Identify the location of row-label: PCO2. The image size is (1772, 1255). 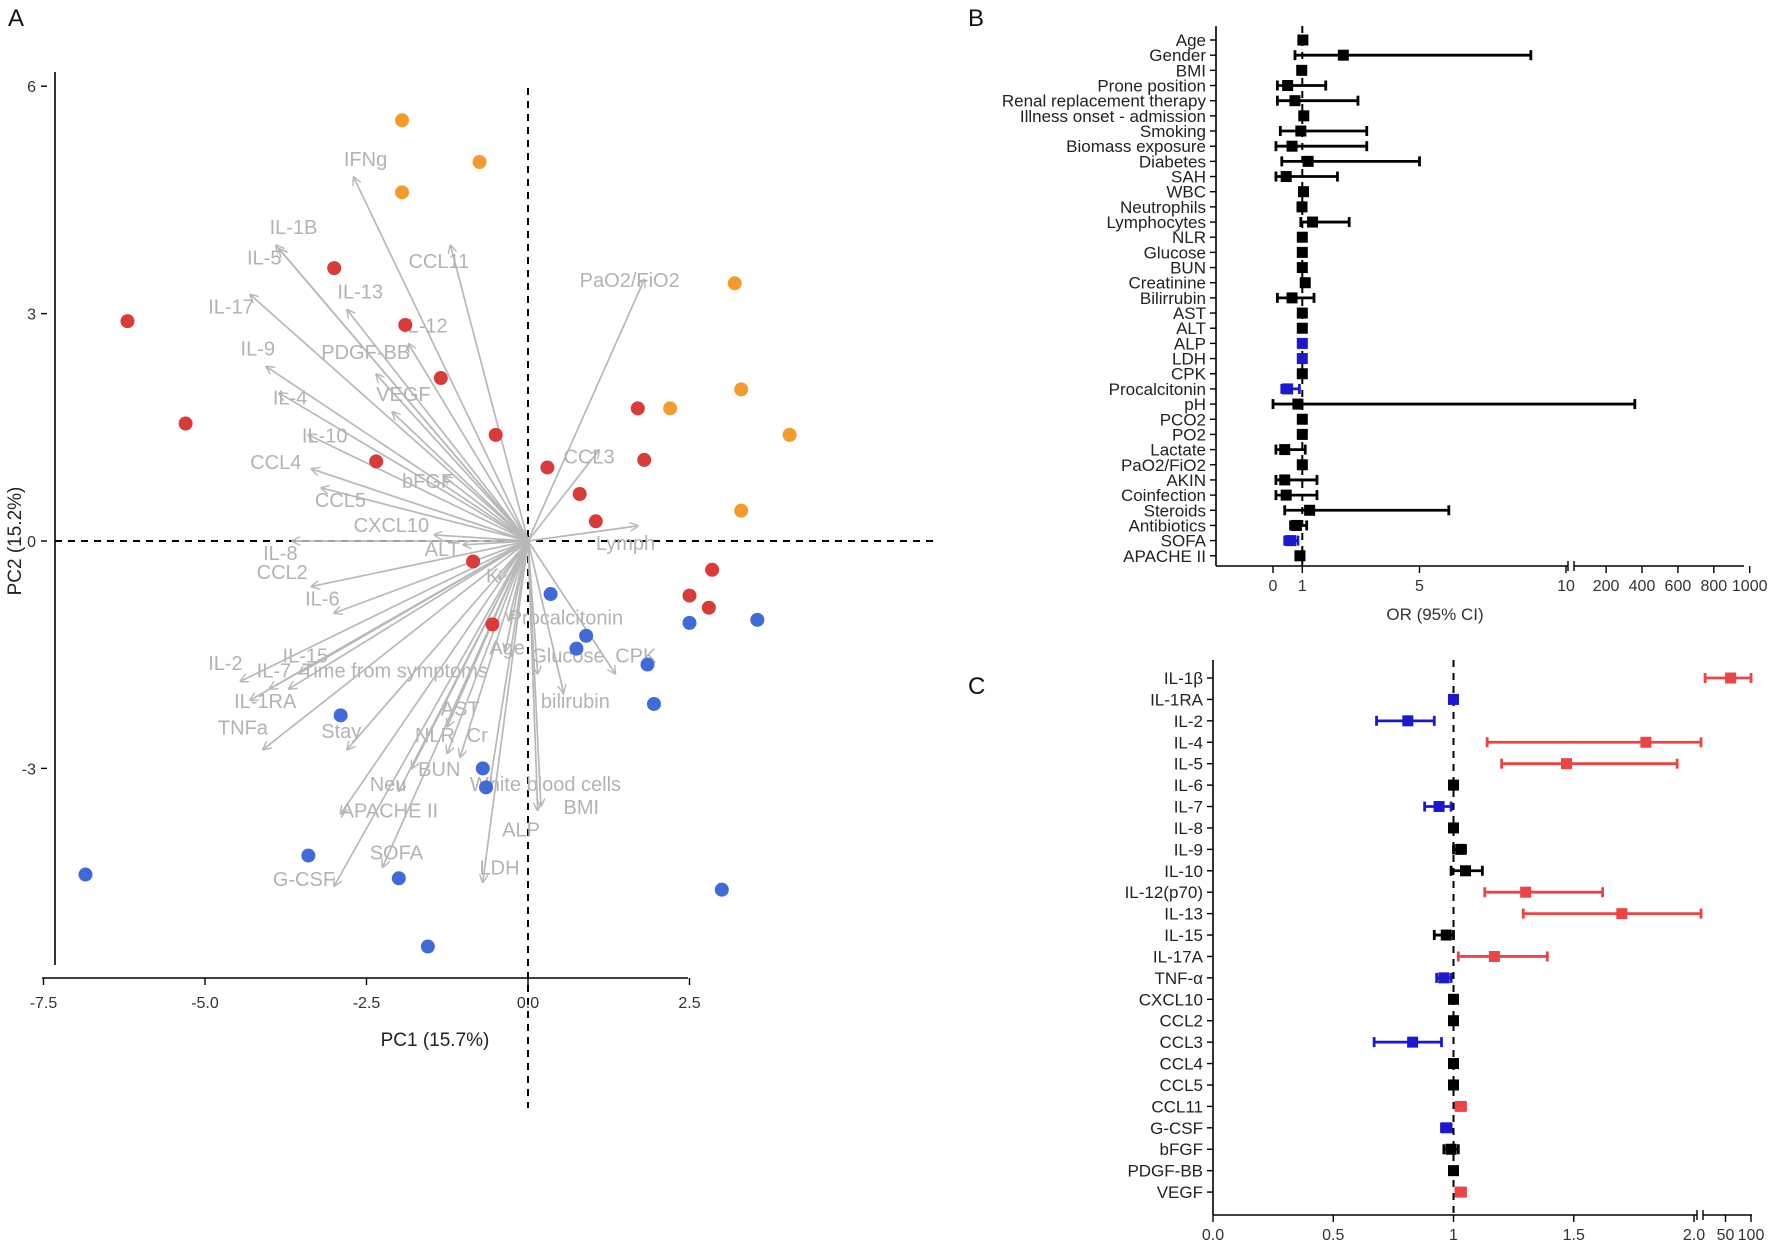
(1183, 419).